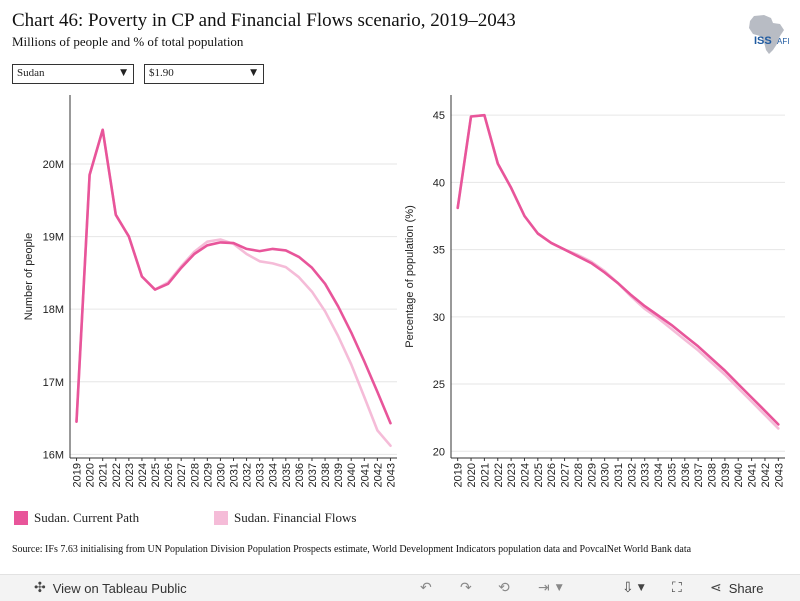 The image size is (800, 601). I want to click on pause-button: ⇥ ▼, so click(550, 588).